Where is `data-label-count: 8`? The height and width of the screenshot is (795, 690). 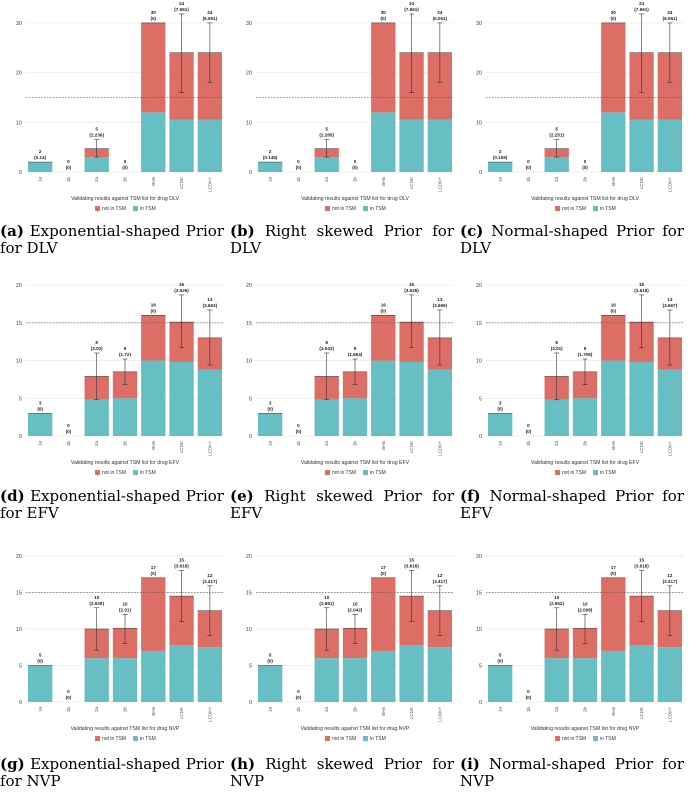 data-label-count: 8 is located at coordinates (556, 342).